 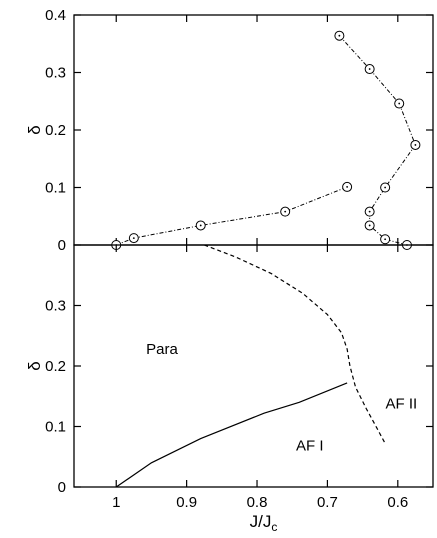 What do you see at coordinates (327, 502) in the screenshot?
I see `bottom-x-tick-label: 0.7` at bounding box center [327, 502].